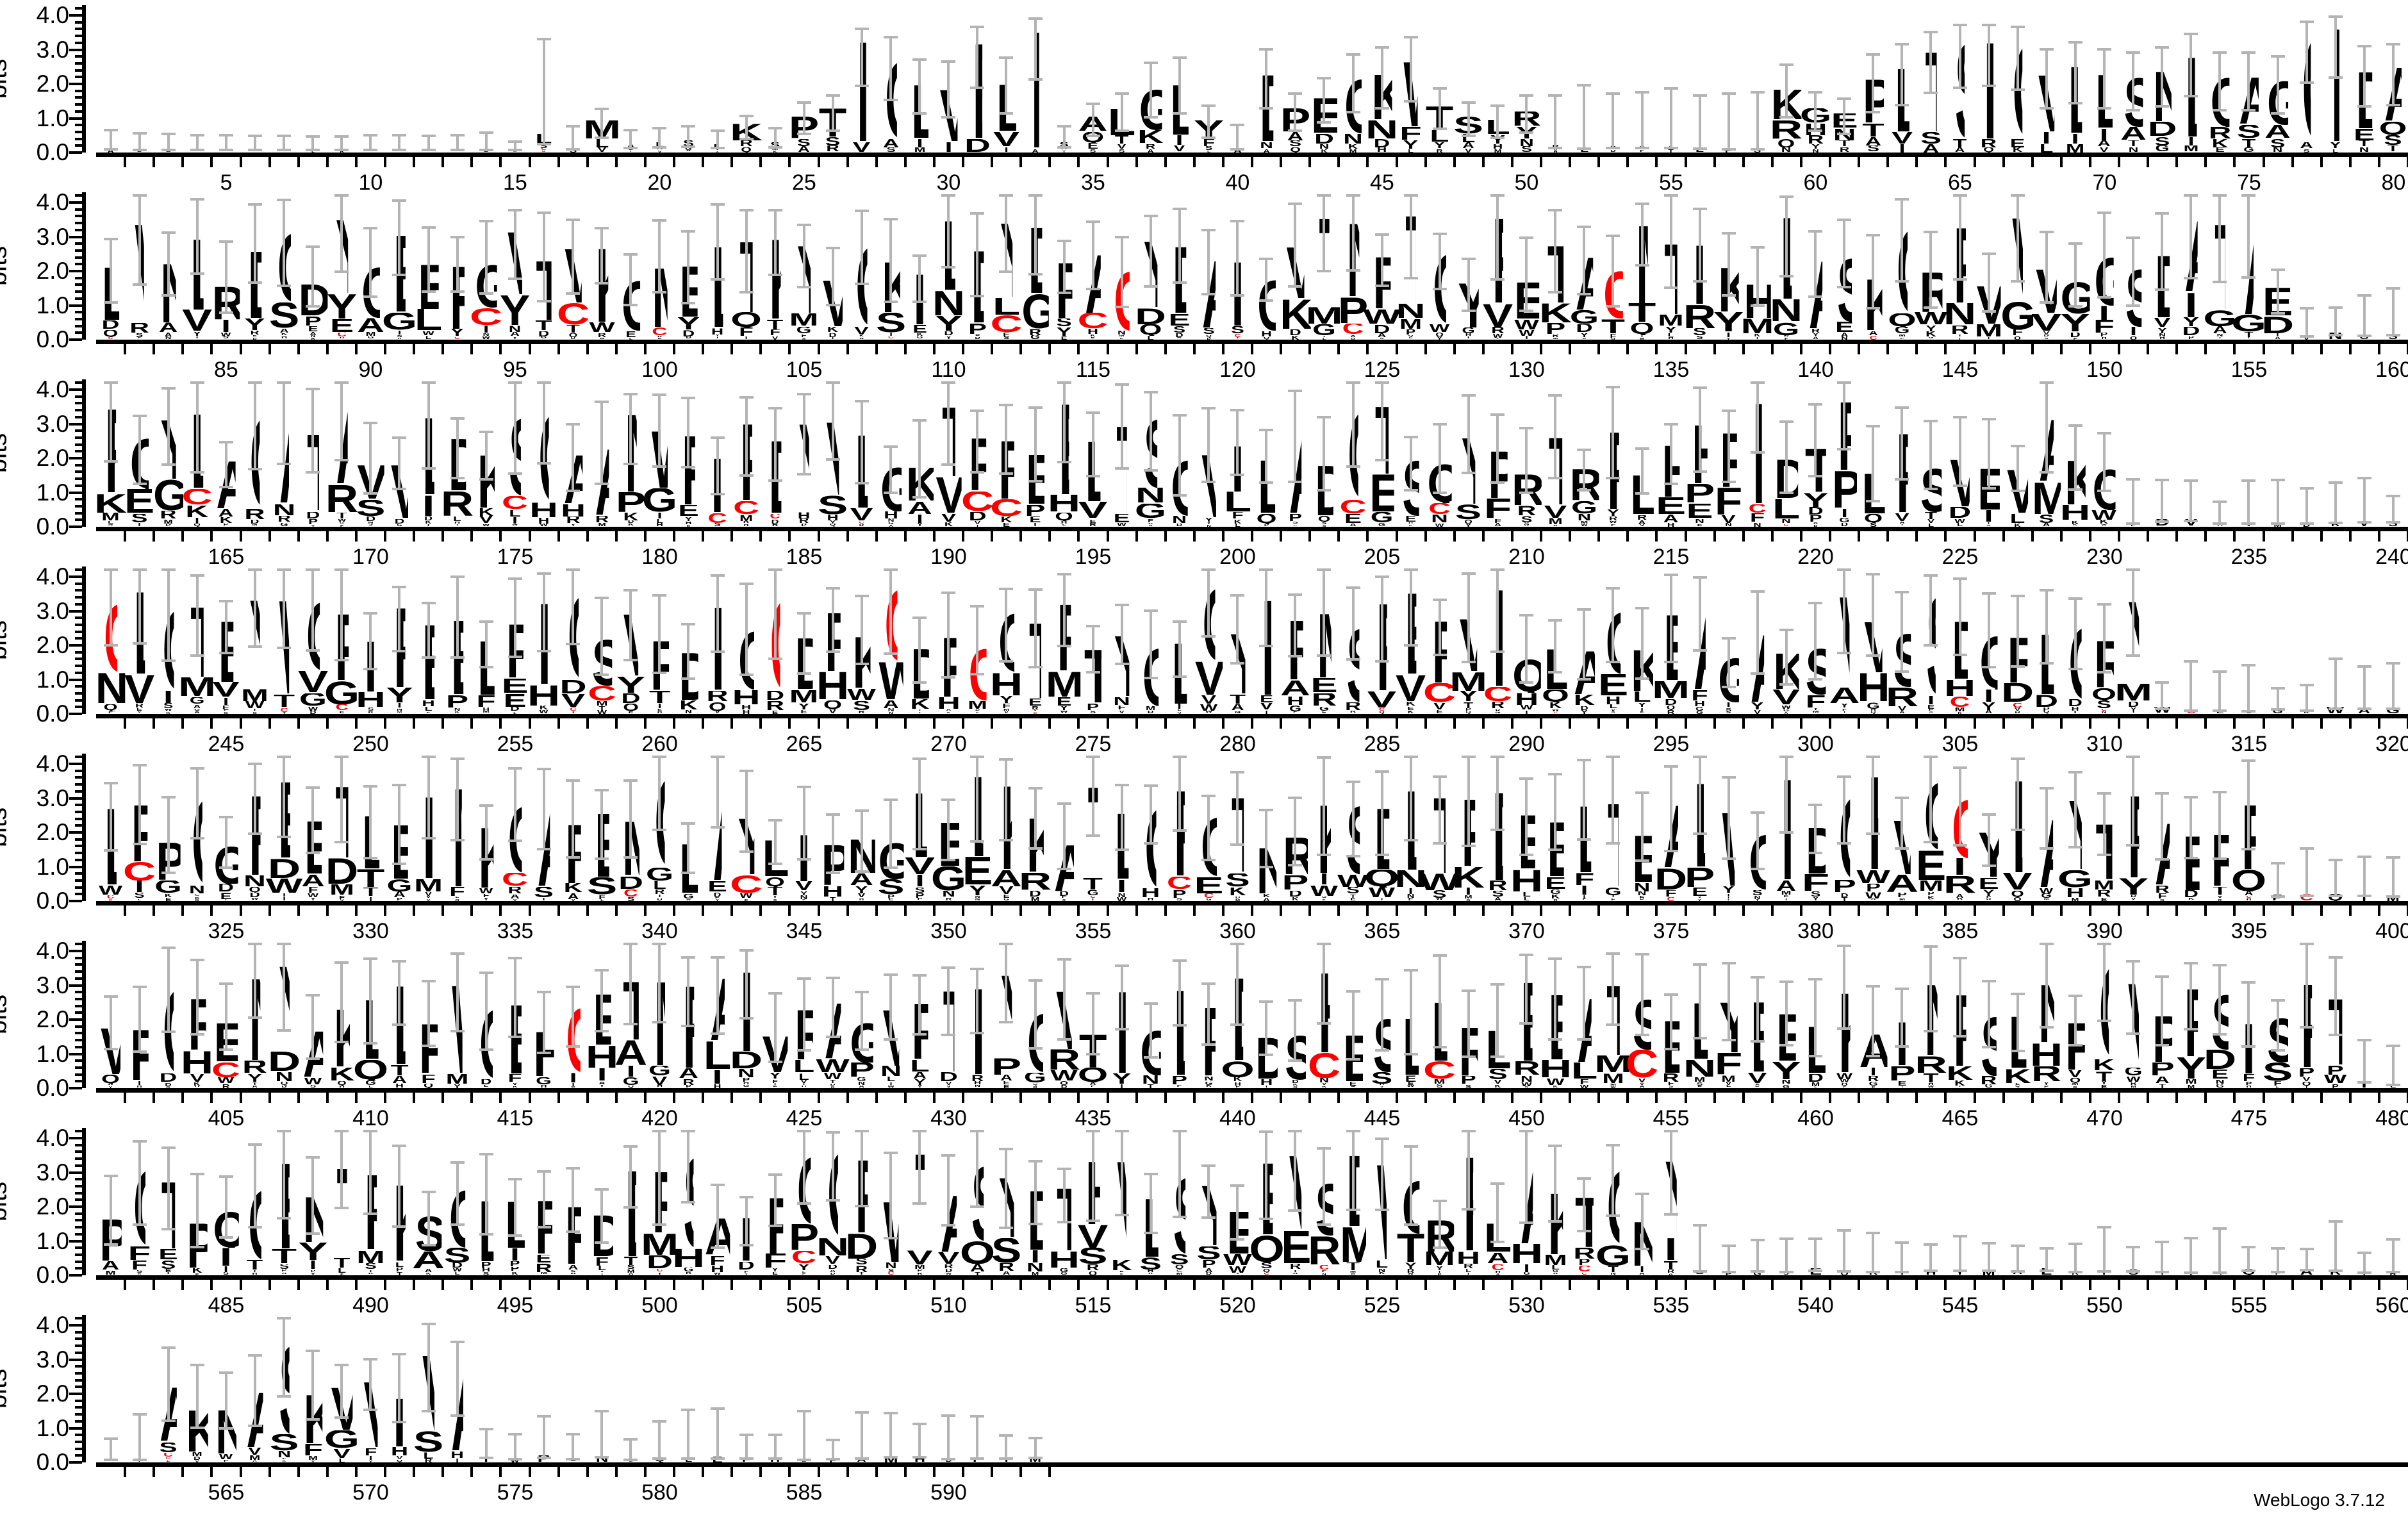 This screenshot has width=2408, height=1522. Describe the element at coordinates (1093, 151) in the screenshot. I see `logo-letter: S` at that location.